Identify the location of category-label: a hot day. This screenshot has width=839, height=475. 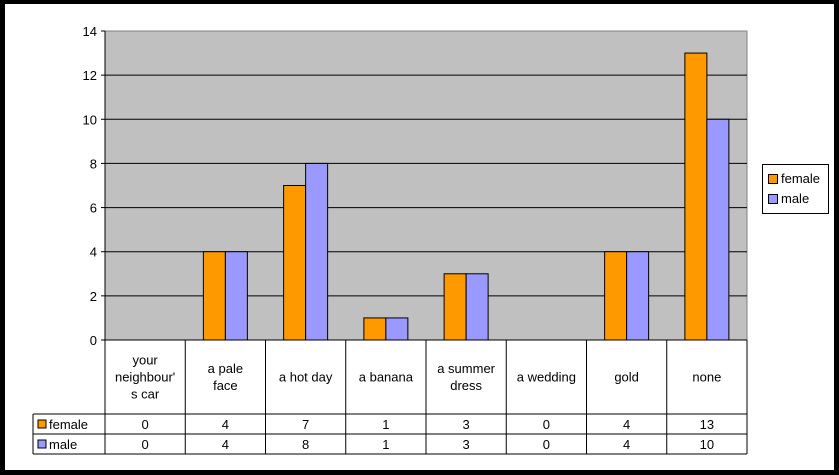
(306, 377).